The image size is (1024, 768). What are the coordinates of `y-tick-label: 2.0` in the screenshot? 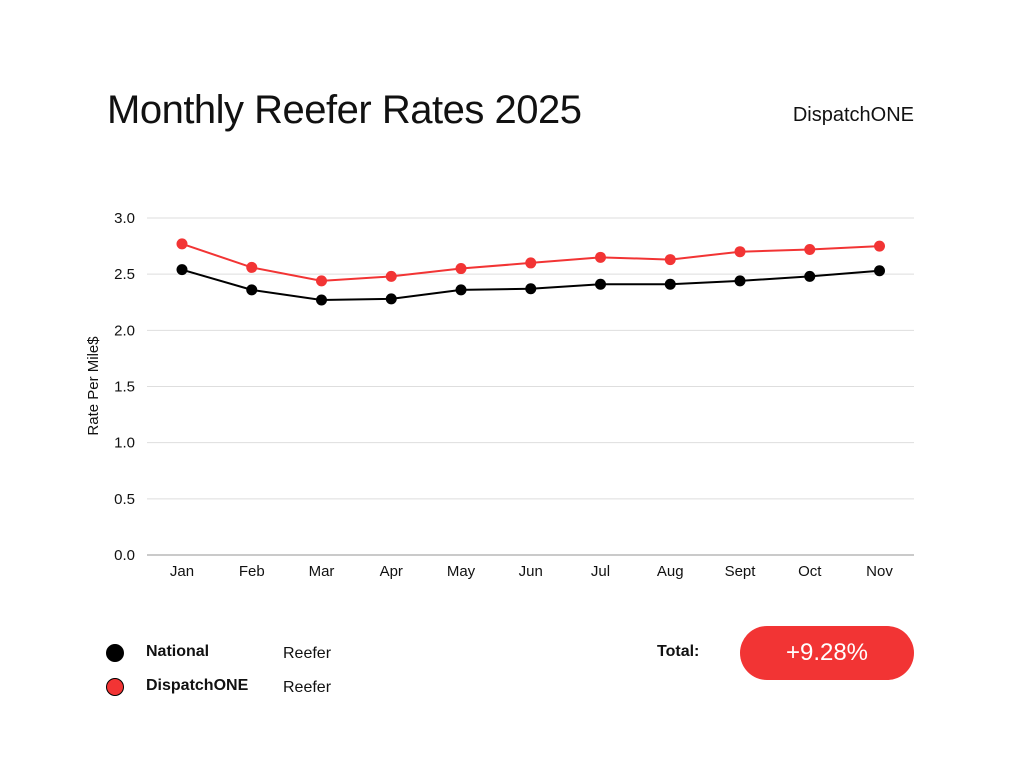 It's located at (124, 330).